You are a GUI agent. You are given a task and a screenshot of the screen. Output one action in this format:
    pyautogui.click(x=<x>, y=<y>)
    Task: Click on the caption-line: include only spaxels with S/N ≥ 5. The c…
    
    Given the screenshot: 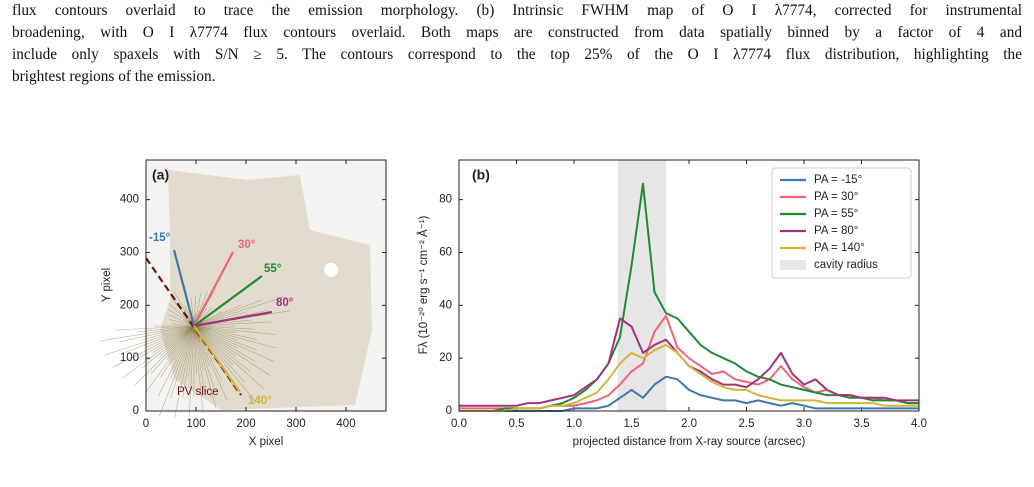 What is the action you would take?
    pyautogui.click(x=517, y=54)
    